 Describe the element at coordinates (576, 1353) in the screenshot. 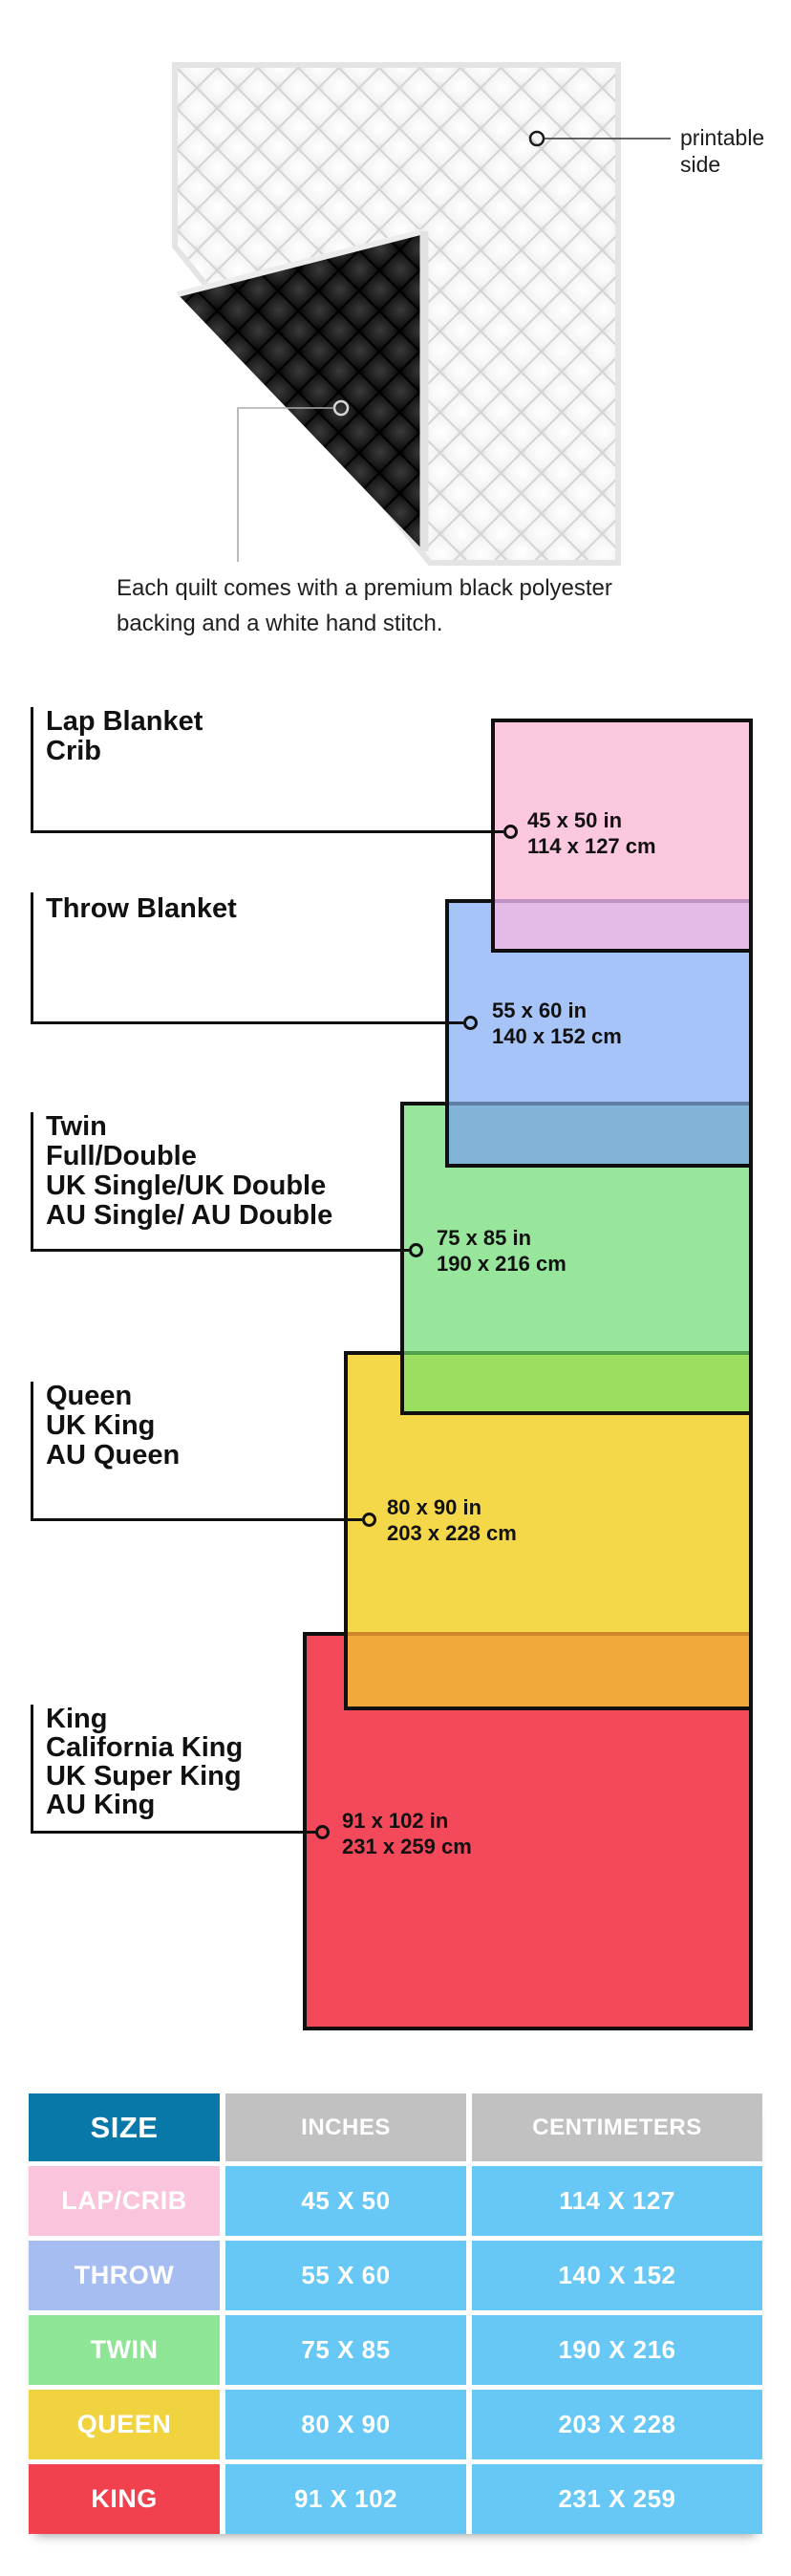

I see `queen-border-tint` at that location.